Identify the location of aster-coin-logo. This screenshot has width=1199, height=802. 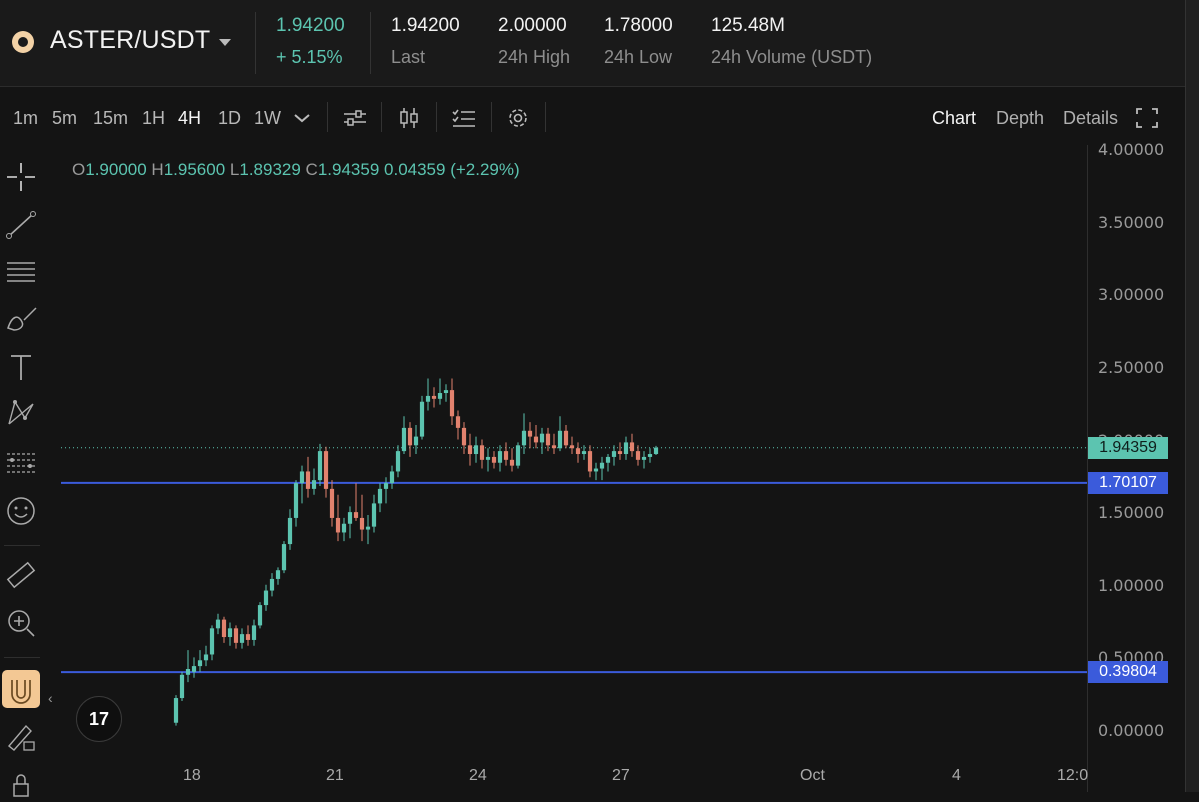
(23, 42).